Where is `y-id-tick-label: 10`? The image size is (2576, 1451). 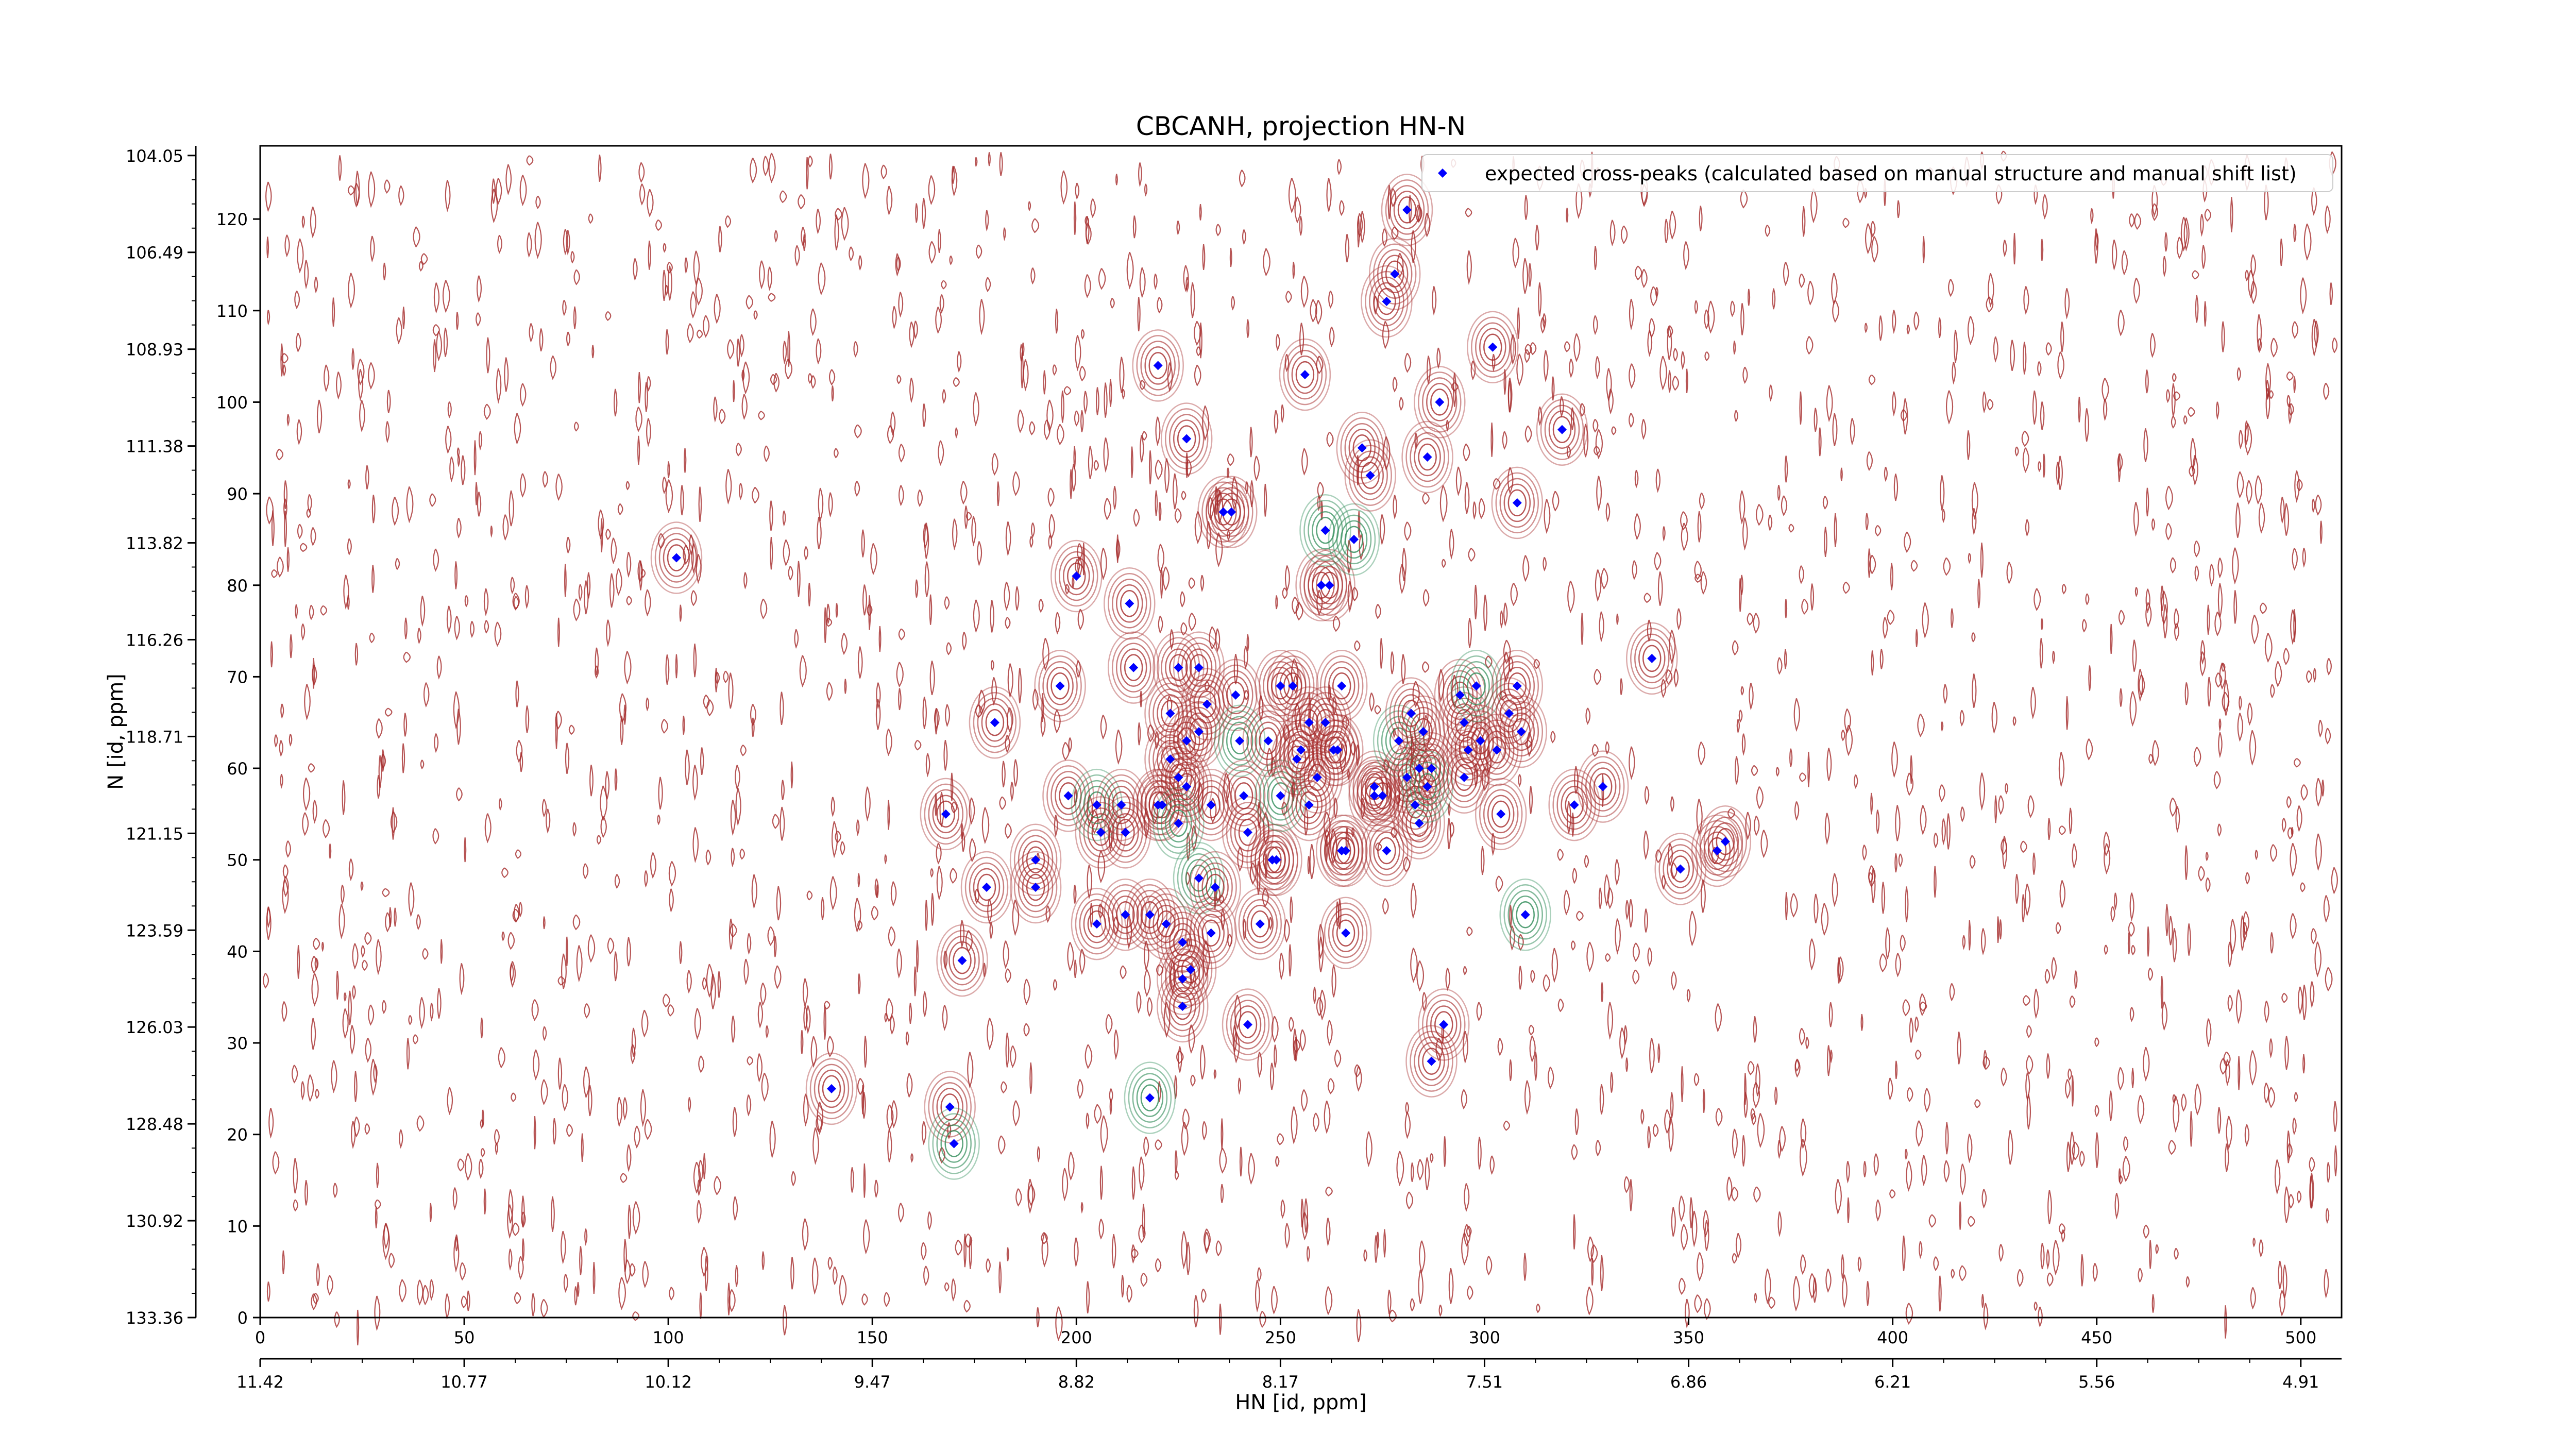 y-id-tick-label: 10 is located at coordinates (237, 1226).